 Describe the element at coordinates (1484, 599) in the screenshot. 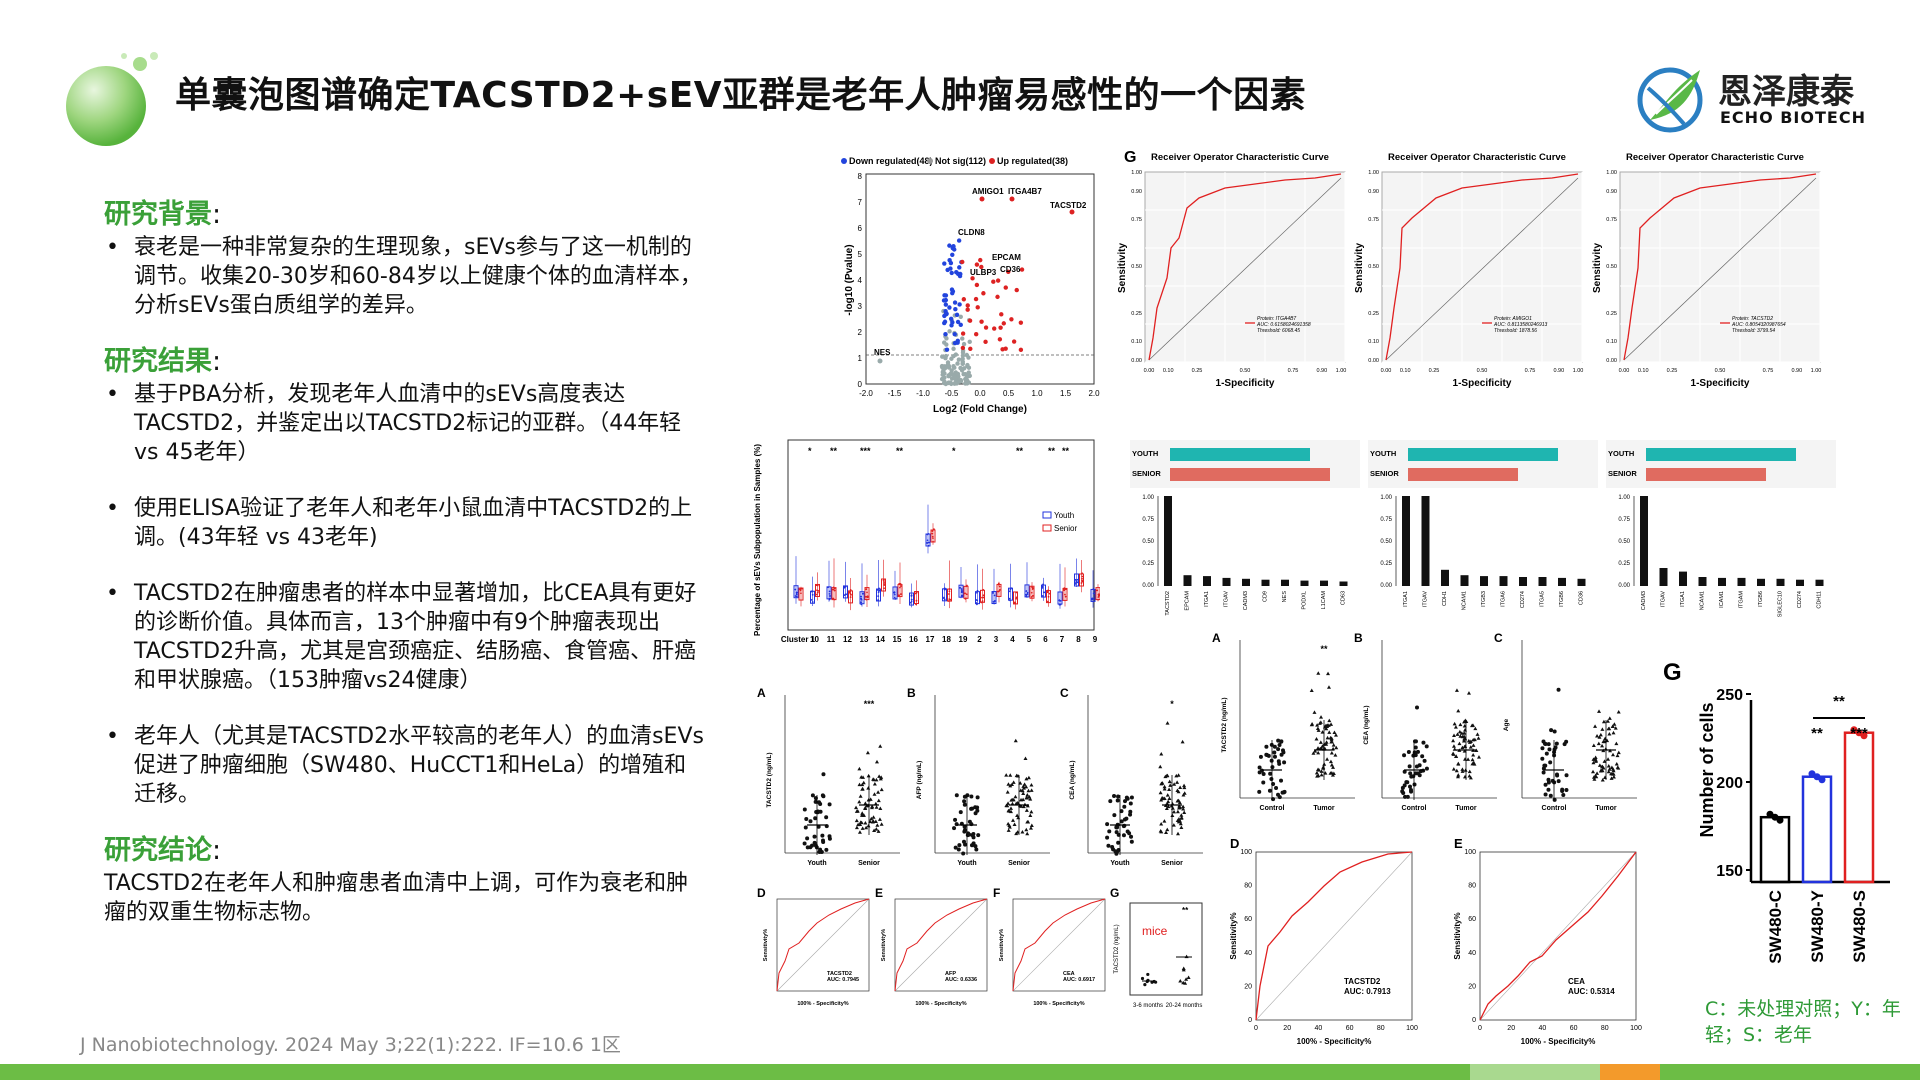

I see `bar-label: ITGB3` at that location.